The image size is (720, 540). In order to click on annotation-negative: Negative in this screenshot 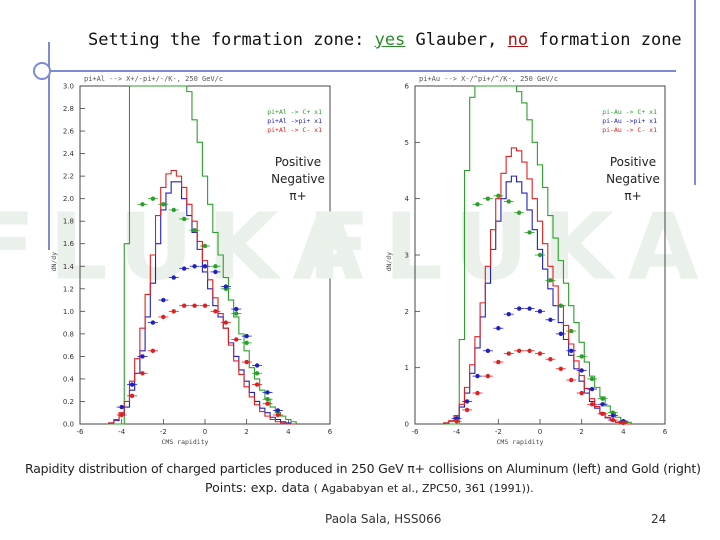, I will do `click(633, 179)`.